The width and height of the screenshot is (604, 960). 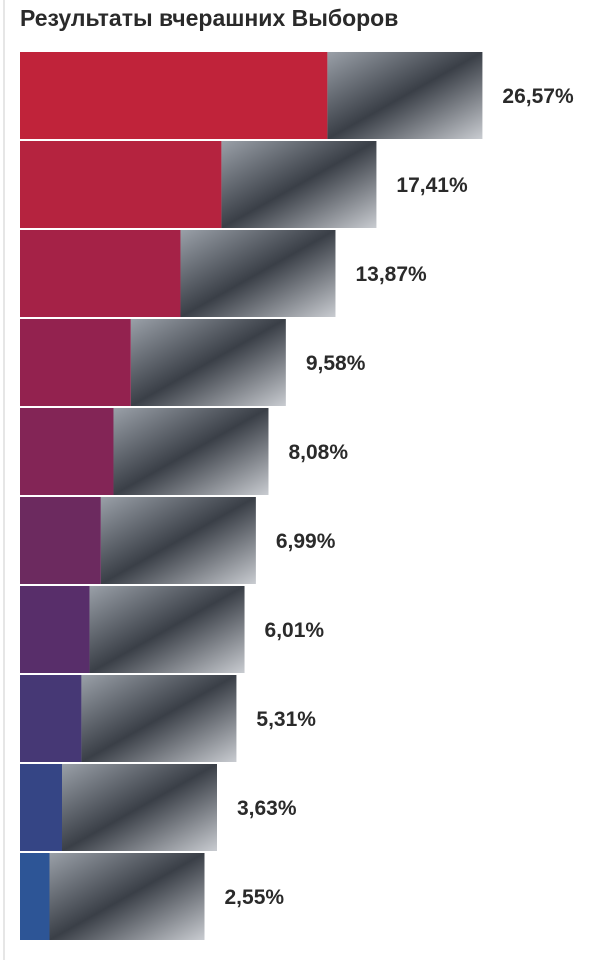 I want to click on value-label: 9,58%, so click(x=336, y=363).